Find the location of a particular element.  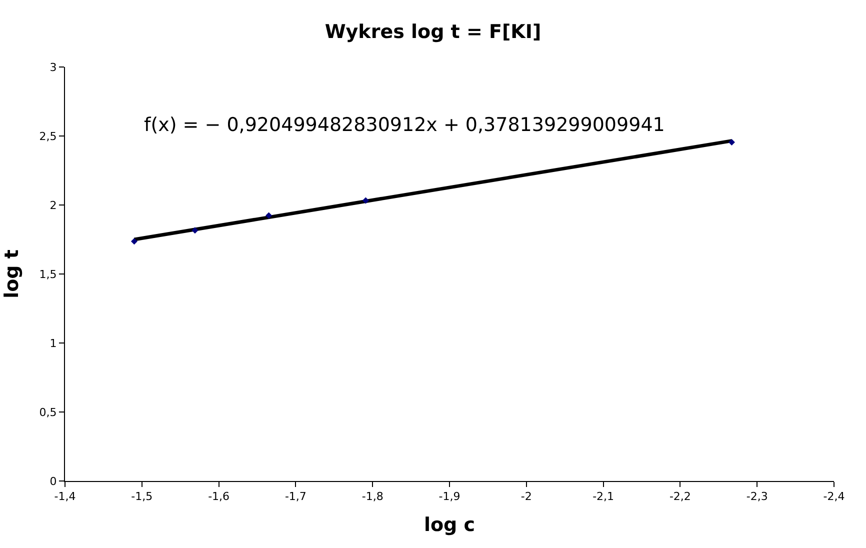

x-tick-label: -2,2 is located at coordinates (680, 497).